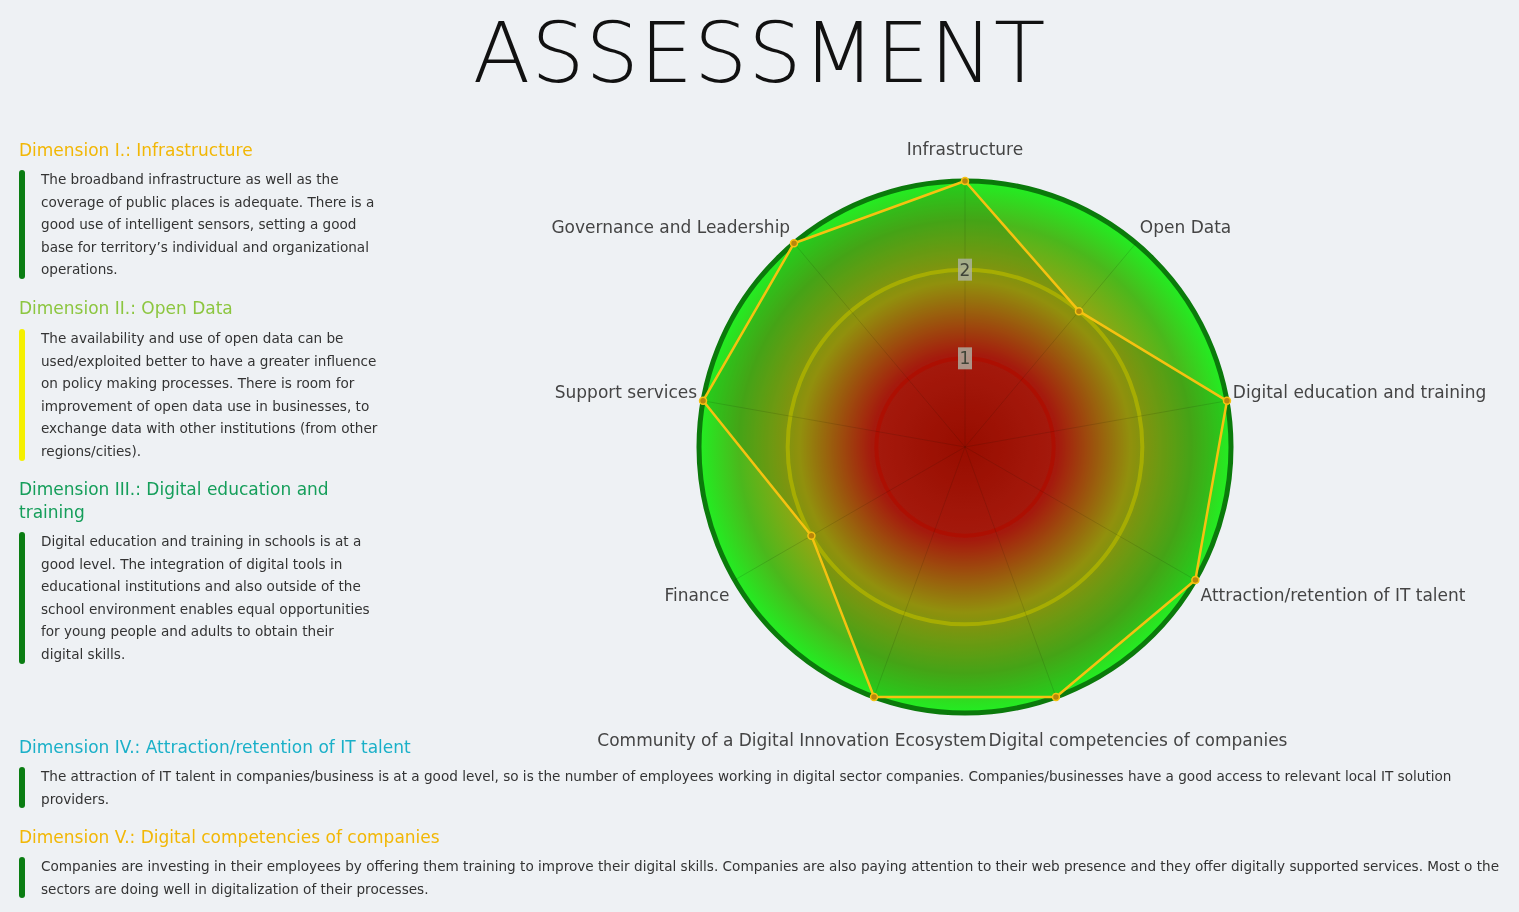 The image size is (1519, 912). I want to click on spoke-label: Governance and Leadership, so click(671, 226).